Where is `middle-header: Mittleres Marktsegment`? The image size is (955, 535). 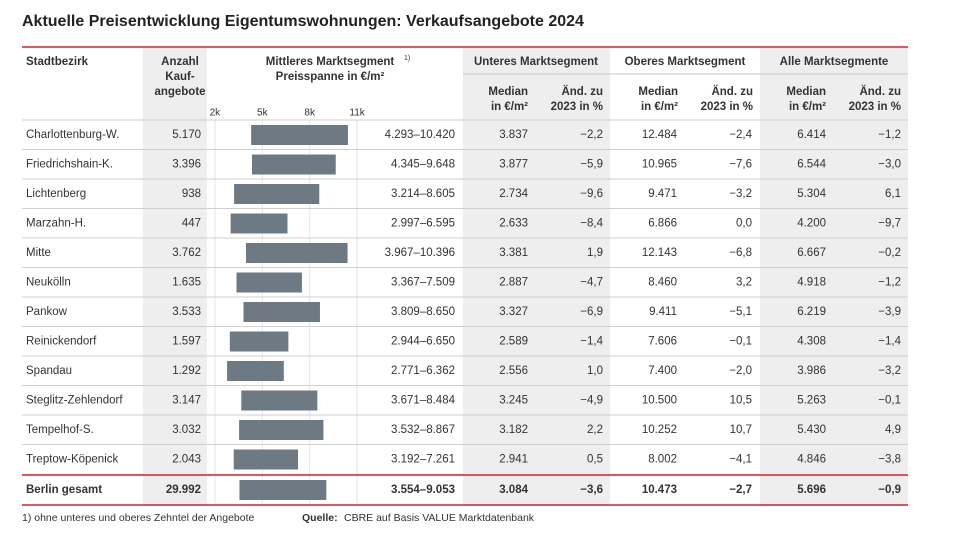
middle-header: Mittleres Marktsegment is located at coordinates (330, 62).